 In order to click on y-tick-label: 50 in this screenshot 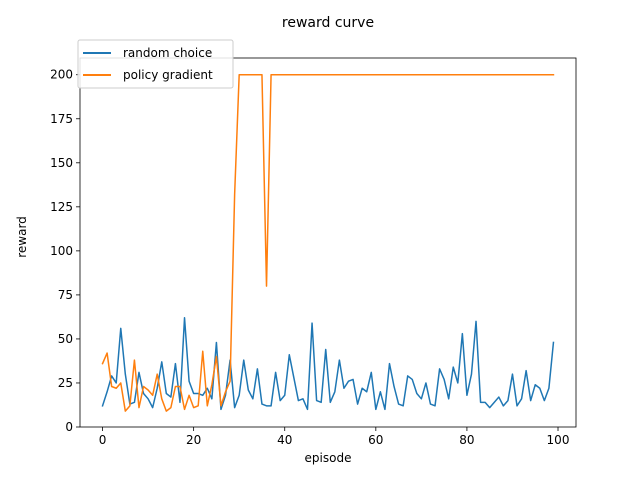, I will do `click(65, 339)`.